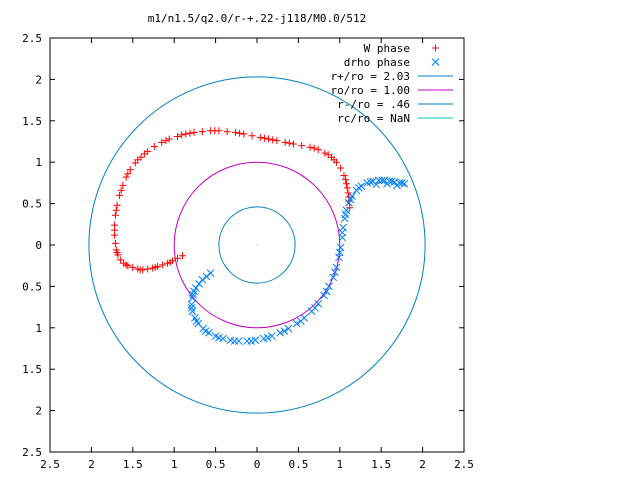  Describe the element at coordinates (370, 76) in the screenshot. I see `legend-label: r+/ro = 2.03` at that location.